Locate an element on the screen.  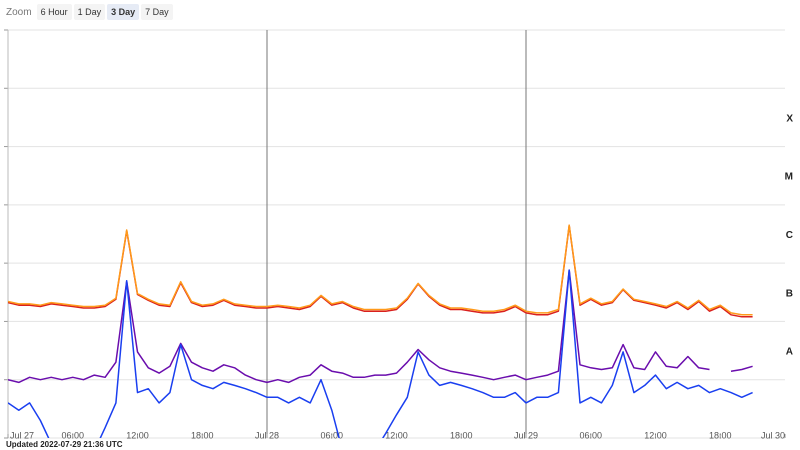
class-label: A is located at coordinates (789, 352).